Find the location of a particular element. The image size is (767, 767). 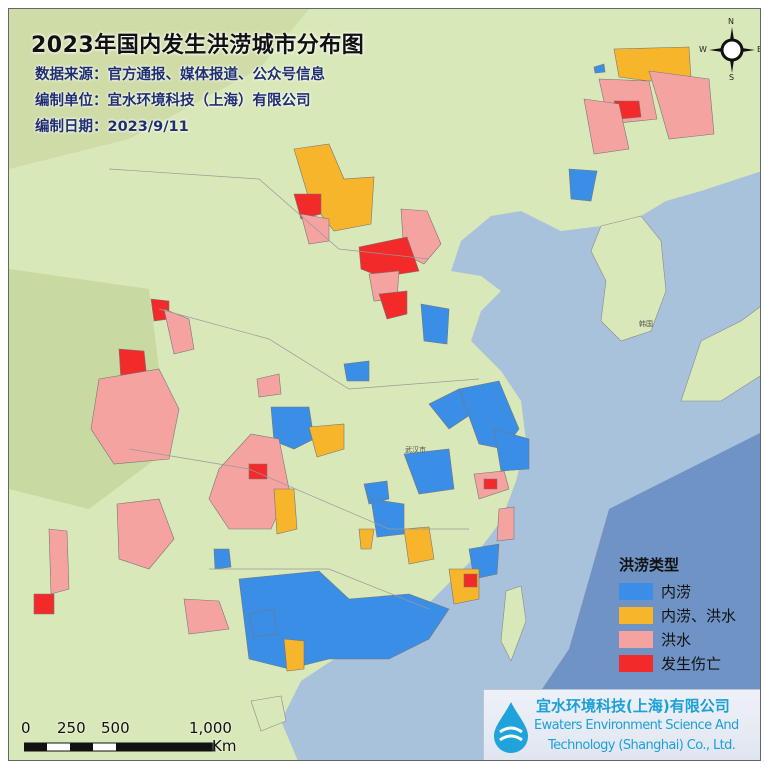

legend-item: 发生伤亡 is located at coordinates (677, 663).